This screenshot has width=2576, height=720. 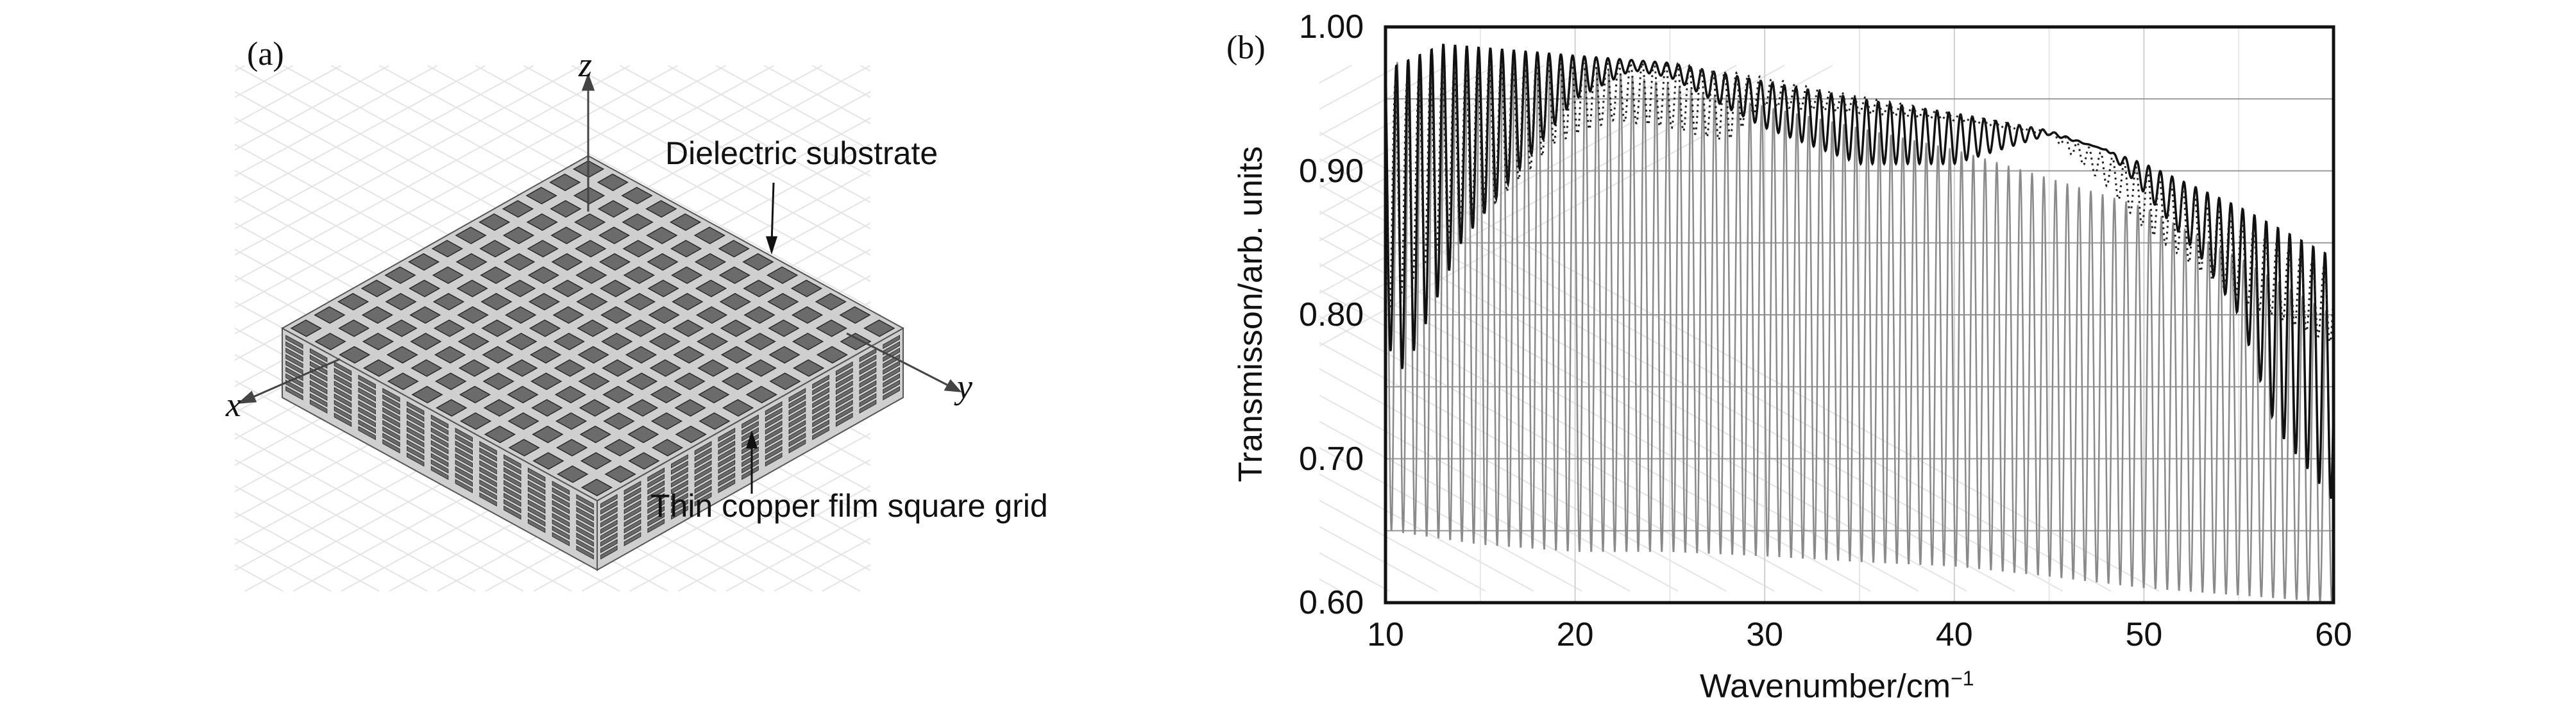 I want to click on z-axis-arrow-icon, so click(x=588, y=81).